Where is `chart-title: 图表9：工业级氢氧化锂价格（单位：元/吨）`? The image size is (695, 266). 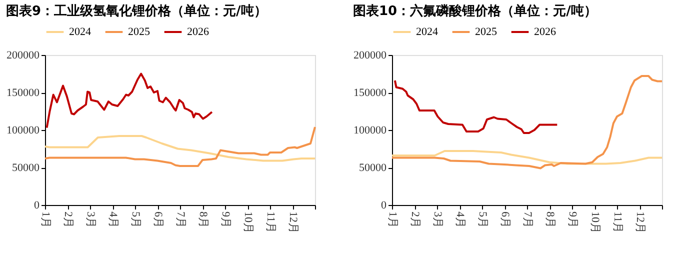
chart-title: 图表9：工业级氢氧化锂价格（单位：元/吨） is located at coordinates (136, 11).